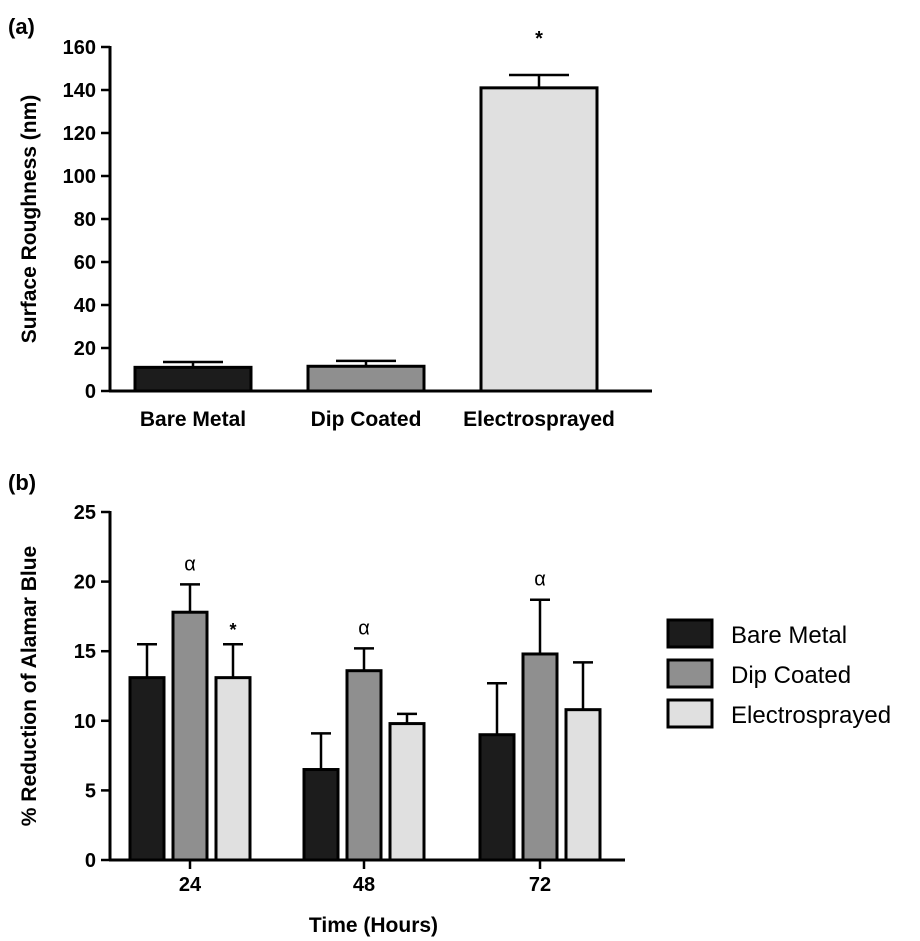 Image resolution: width=920 pixels, height=941 pixels. Describe the element at coordinates (364, 885) in the screenshot. I see `x-tick-label: 48` at that location.